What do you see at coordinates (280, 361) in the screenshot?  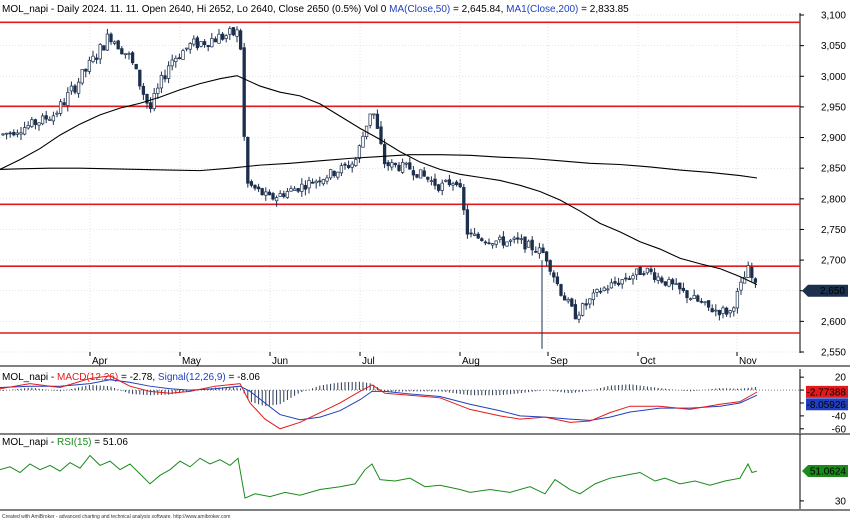 I see `month-label: Jun` at bounding box center [280, 361].